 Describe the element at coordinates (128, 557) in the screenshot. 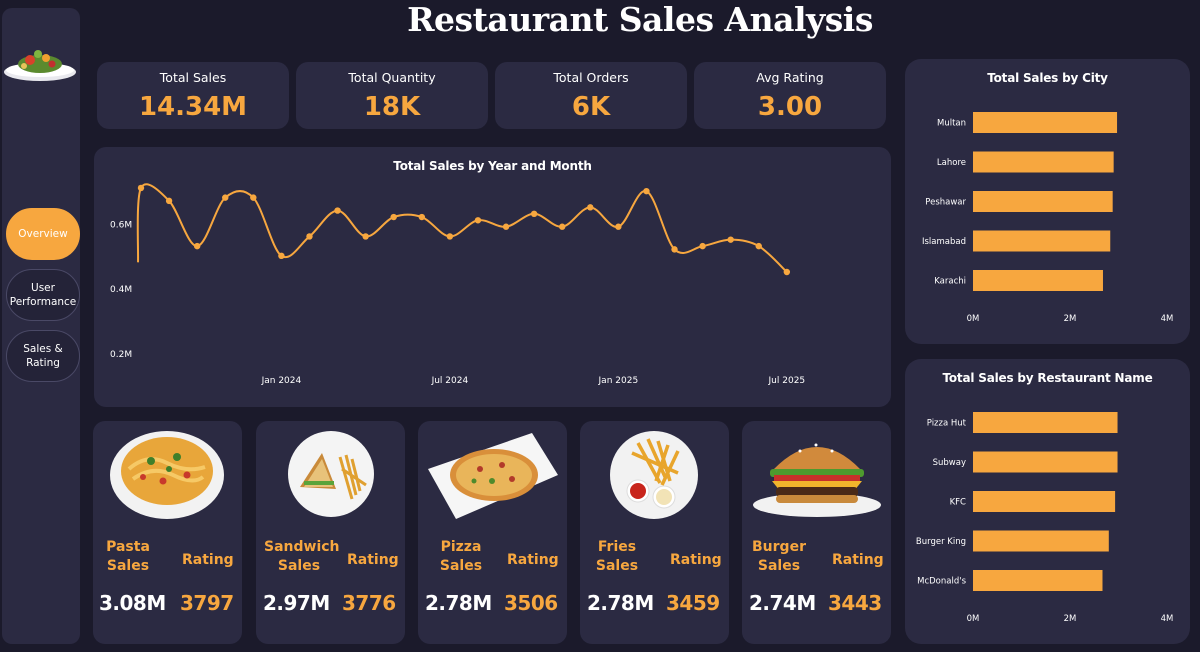

I see `food-name: Pasta Sales` at that location.